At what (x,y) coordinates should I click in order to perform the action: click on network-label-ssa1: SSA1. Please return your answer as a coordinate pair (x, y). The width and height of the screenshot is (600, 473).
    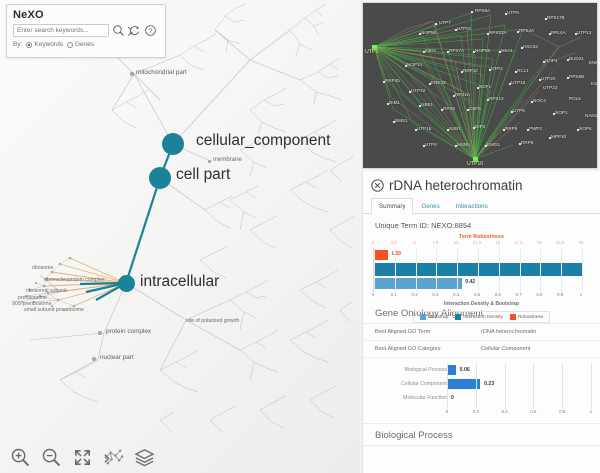
    Looking at the image, I should click on (507, 50).